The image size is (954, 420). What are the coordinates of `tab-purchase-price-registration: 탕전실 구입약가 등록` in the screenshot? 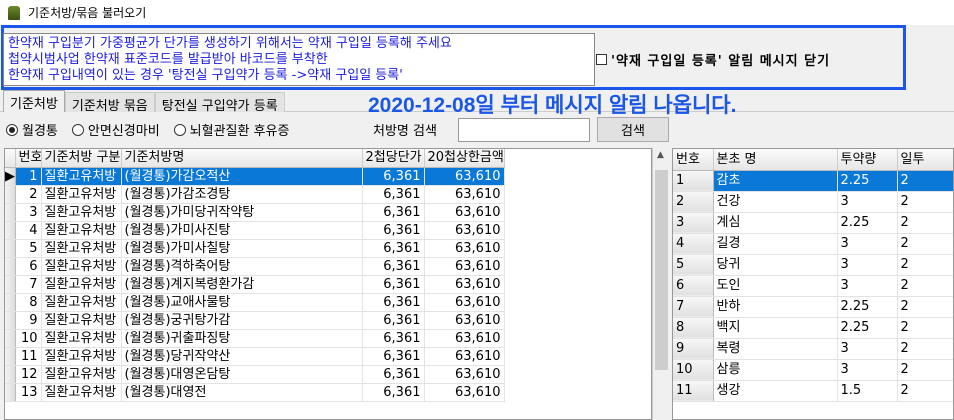 It's located at (219, 103).